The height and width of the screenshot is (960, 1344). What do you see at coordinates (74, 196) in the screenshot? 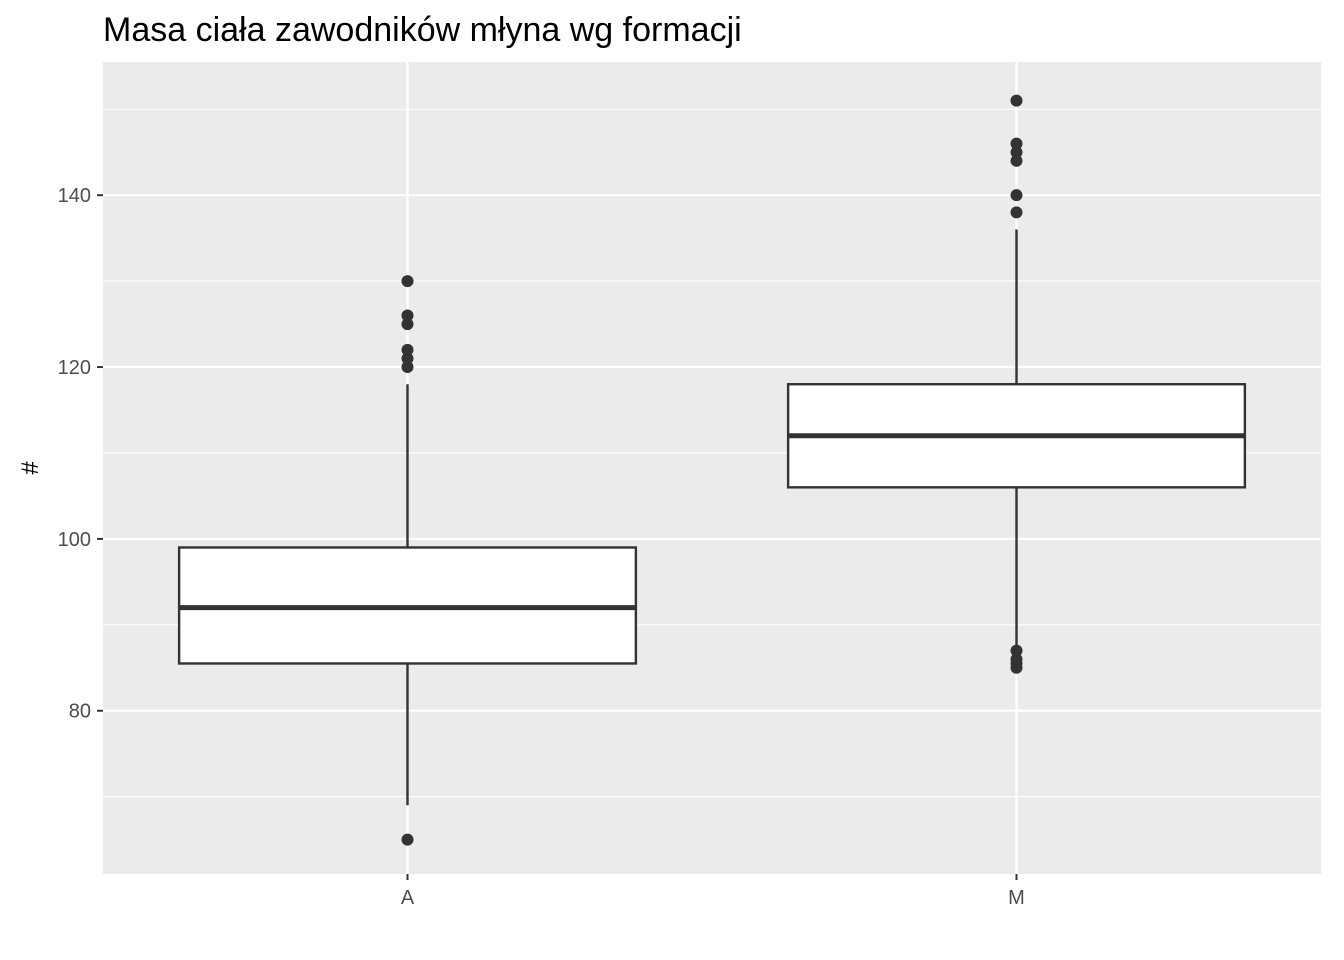
I see `y-tick-label: 140` at bounding box center [74, 196].